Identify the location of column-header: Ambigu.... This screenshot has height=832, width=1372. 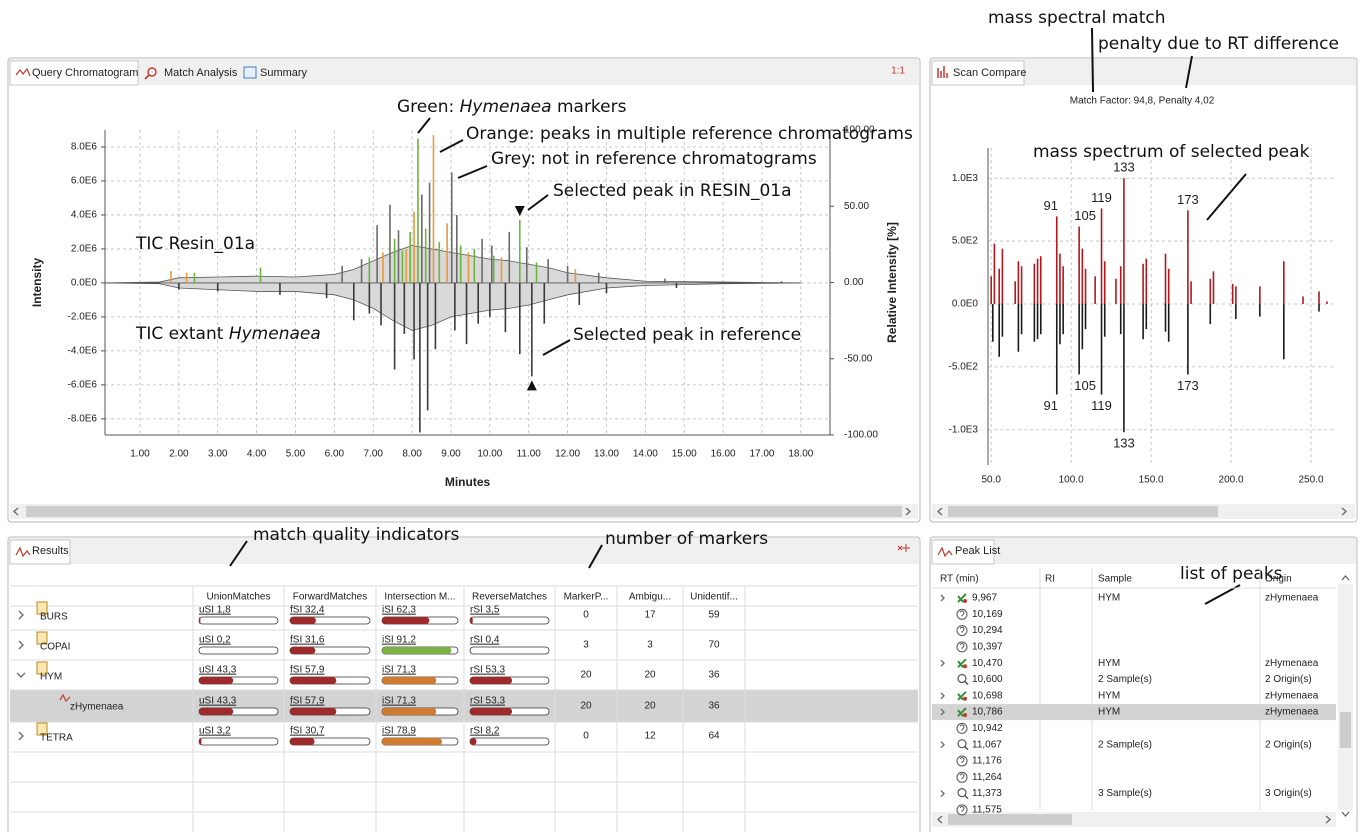
(650, 597).